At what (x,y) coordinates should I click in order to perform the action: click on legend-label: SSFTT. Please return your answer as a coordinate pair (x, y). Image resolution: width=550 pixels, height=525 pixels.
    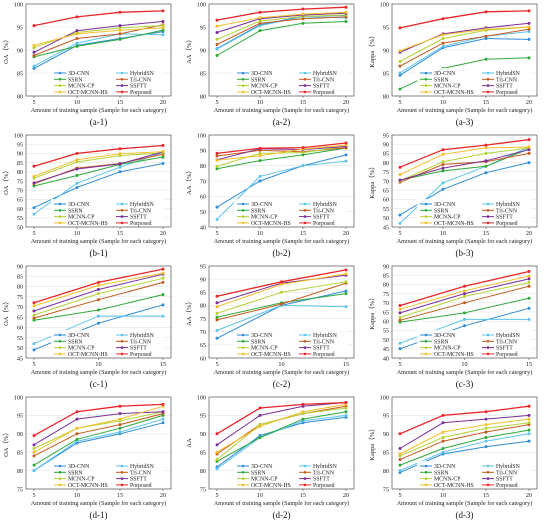
    Looking at the image, I should click on (504, 87).